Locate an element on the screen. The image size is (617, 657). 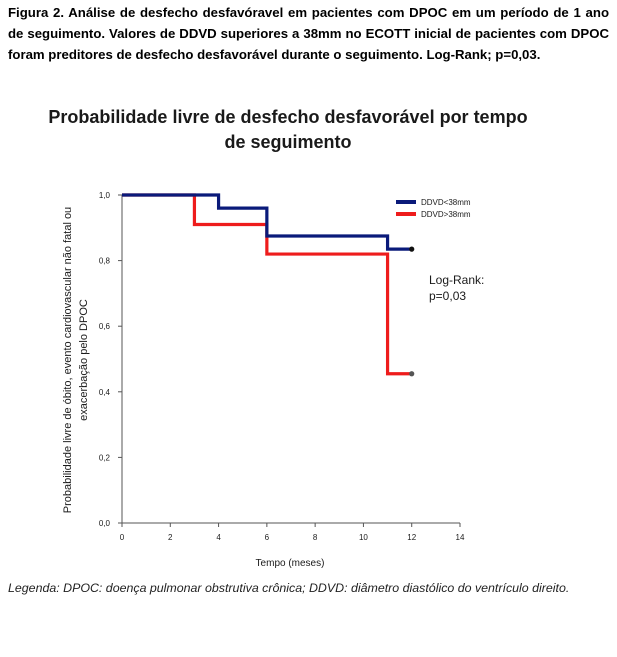
x-axis-label: Tempo (meses) is located at coordinates (290, 563).